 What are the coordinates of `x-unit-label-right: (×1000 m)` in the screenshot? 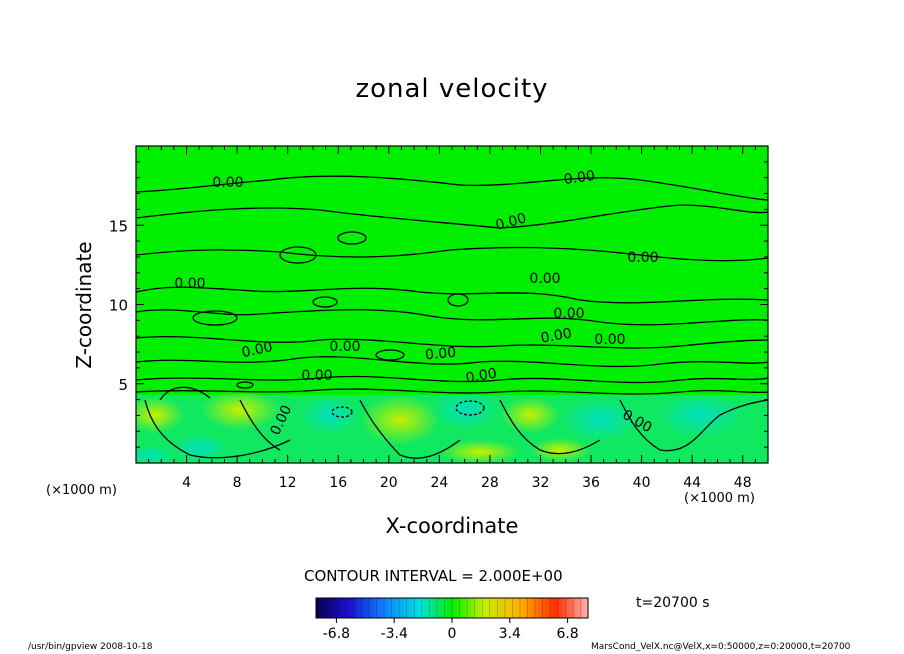 It's located at (719, 498).